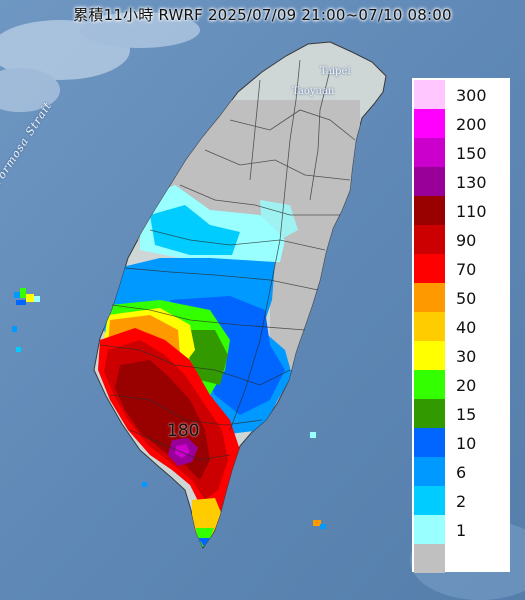 This screenshot has width=525, height=600. What do you see at coordinates (471, 153) in the screenshot?
I see `legend-label: 150` at bounding box center [471, 153].